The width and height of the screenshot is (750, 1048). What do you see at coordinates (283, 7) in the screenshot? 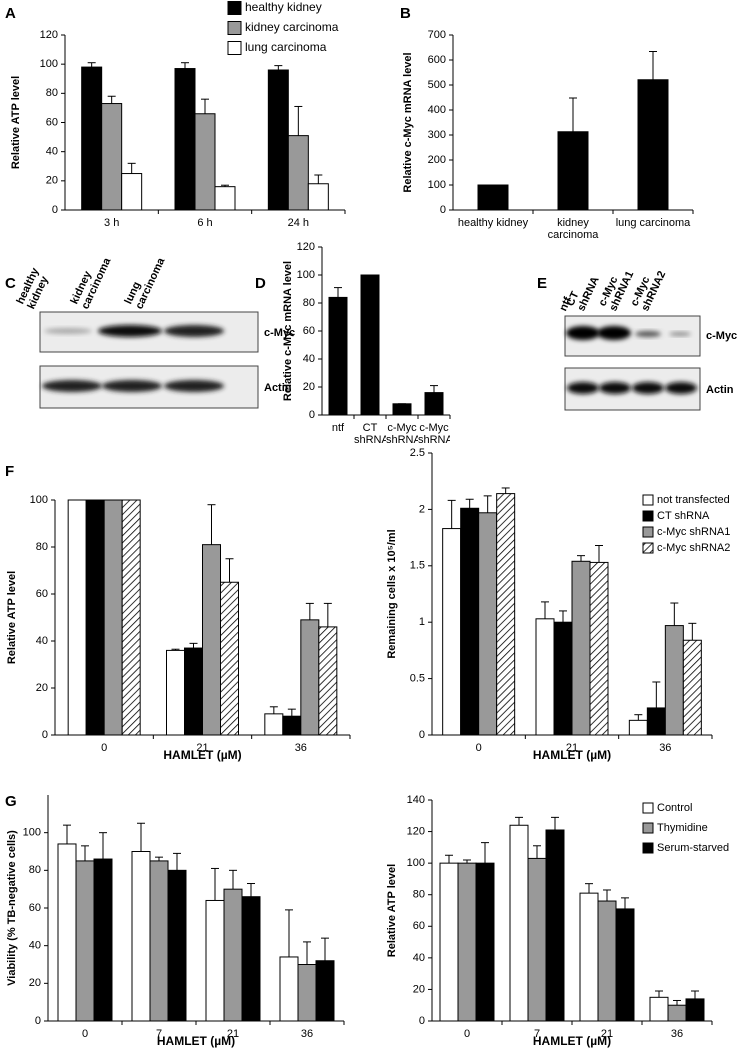
I see `legend-label: healthy kidney` at bounding box center [283, 7].